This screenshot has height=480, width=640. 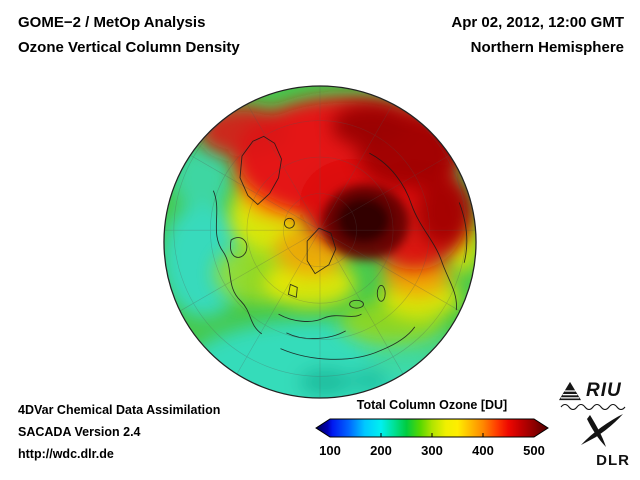 I want to click on colorbar-tick-100: 100, so click(x=330, y=450).